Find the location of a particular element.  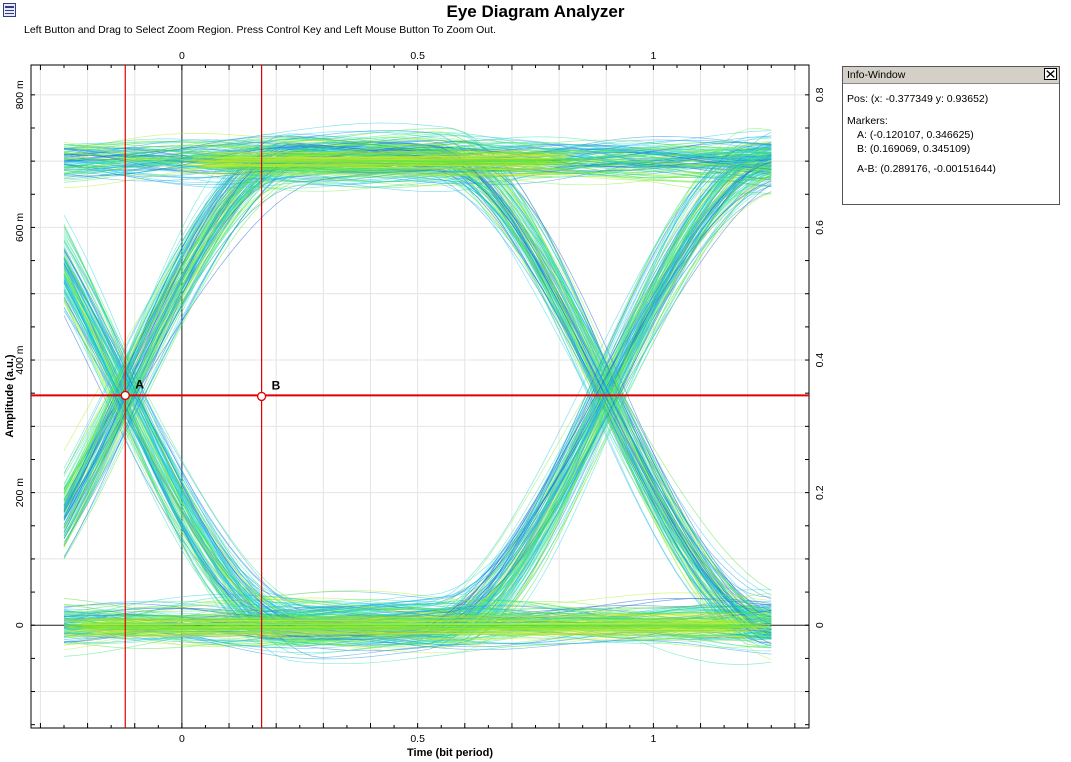

info-window-title: Info-Window is located at coordinates (876, 75).